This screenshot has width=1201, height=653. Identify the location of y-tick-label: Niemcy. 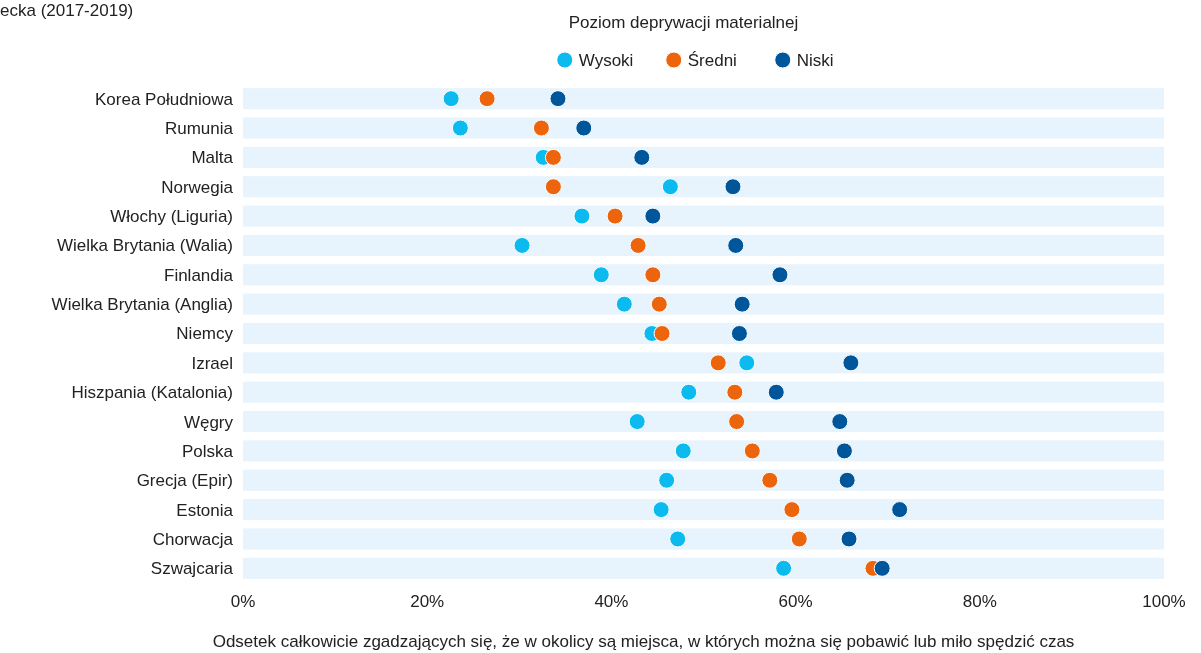
(205, 334).